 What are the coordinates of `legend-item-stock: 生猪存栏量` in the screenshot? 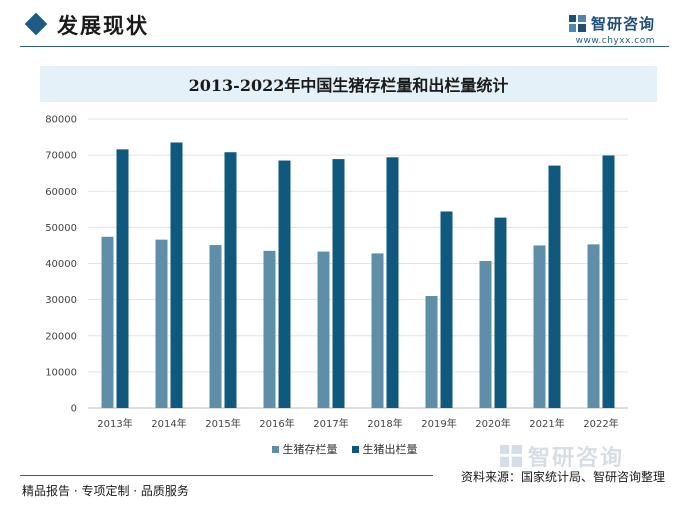 It's located at (304, 449).